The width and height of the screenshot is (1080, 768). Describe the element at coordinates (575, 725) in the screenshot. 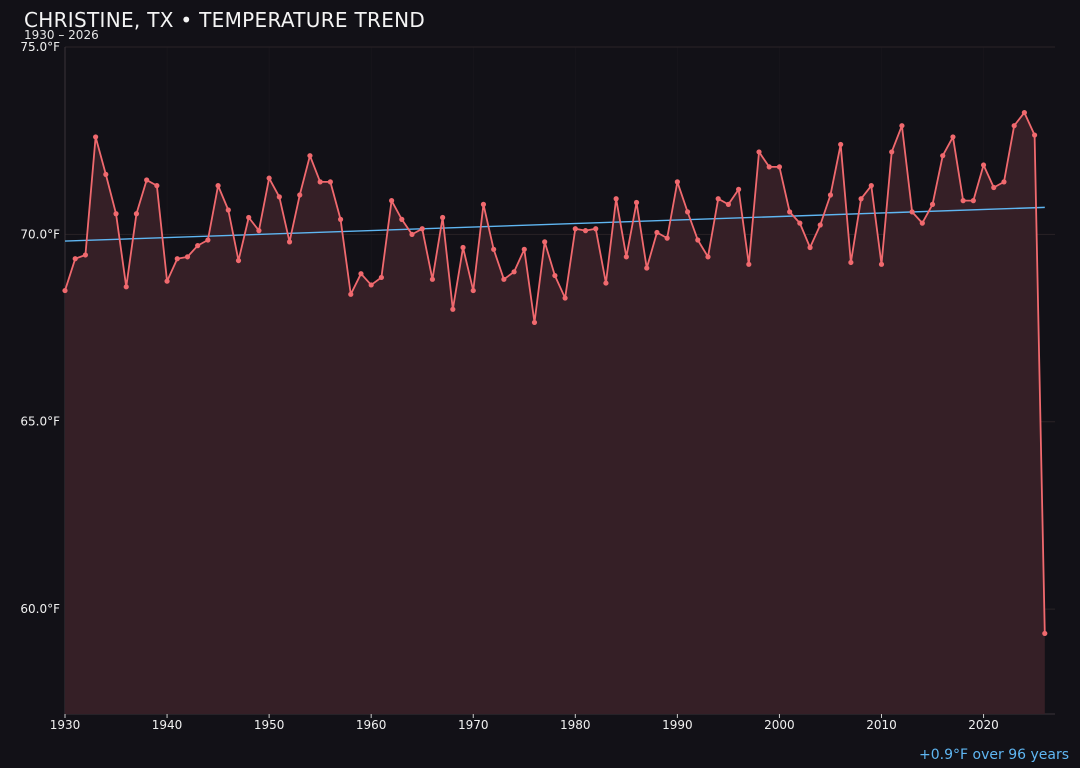

I see `x-tick-label: 1980` at that location.